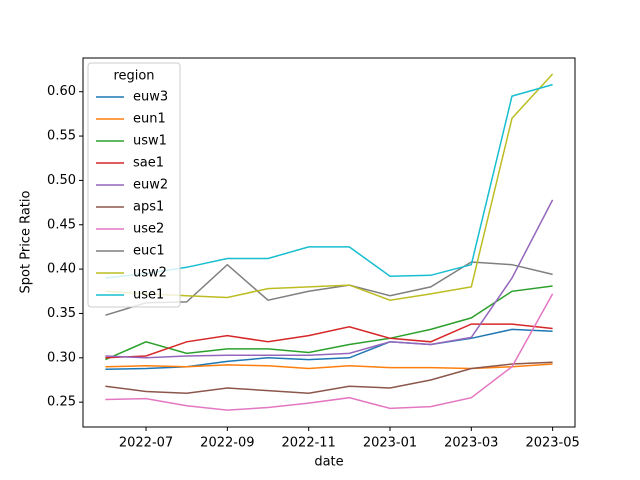 This screenshot has width=640, height=480. I want to click on legend-label: eun1, so click(149, 119).